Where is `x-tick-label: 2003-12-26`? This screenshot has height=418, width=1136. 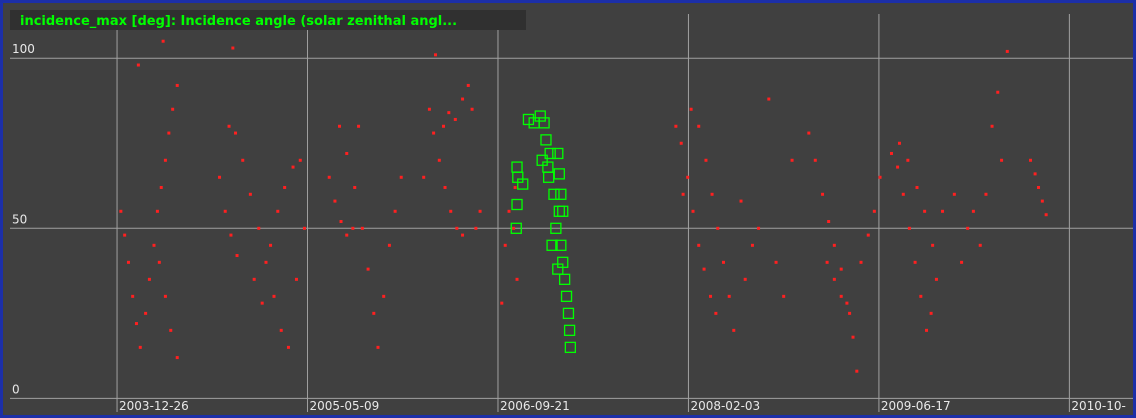
x-tick-label: 2003-12-26 is located at coordinates (154, 406).